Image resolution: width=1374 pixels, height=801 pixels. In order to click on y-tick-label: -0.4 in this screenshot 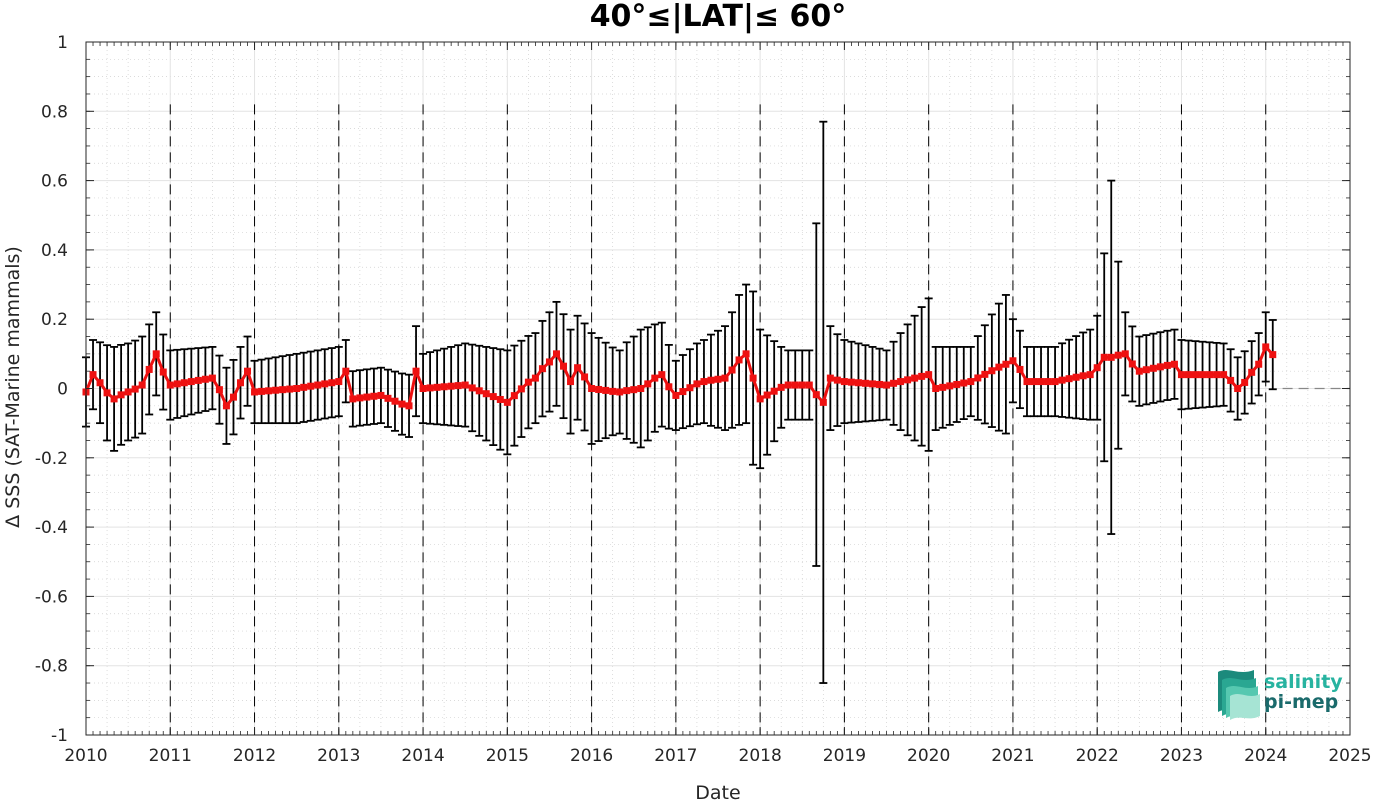, I will do `click(51, 528)`.